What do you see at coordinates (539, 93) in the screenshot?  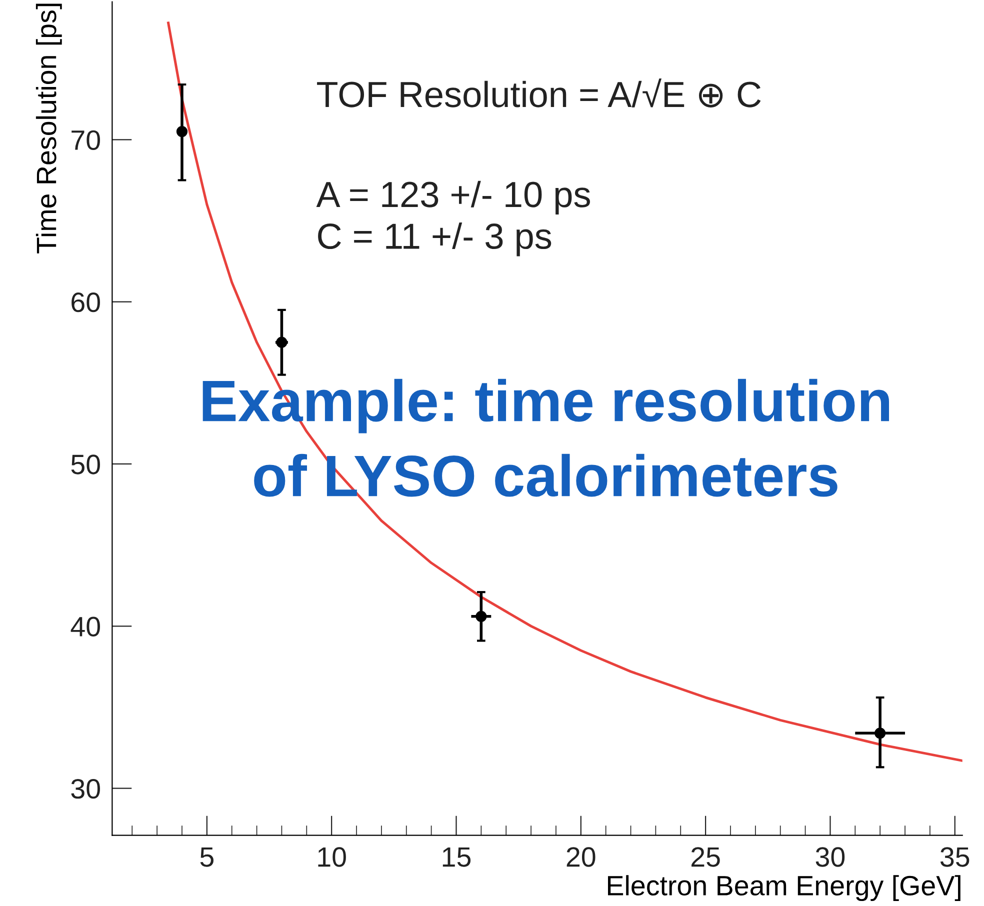 I see `annotation: TOF Resolution = A/√E ⊕ C` at bounding box center [539, 93].